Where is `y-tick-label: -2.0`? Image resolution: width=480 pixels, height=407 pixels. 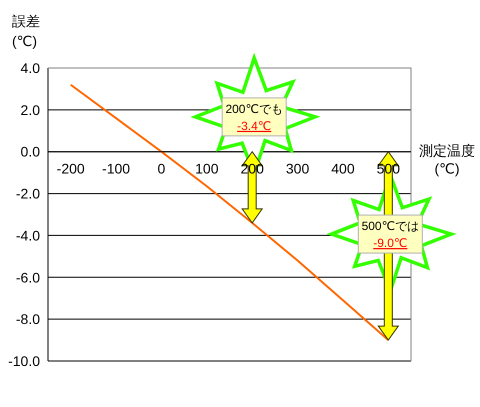 y-tick-label: -2.0 is located at coordinates (28, 194).